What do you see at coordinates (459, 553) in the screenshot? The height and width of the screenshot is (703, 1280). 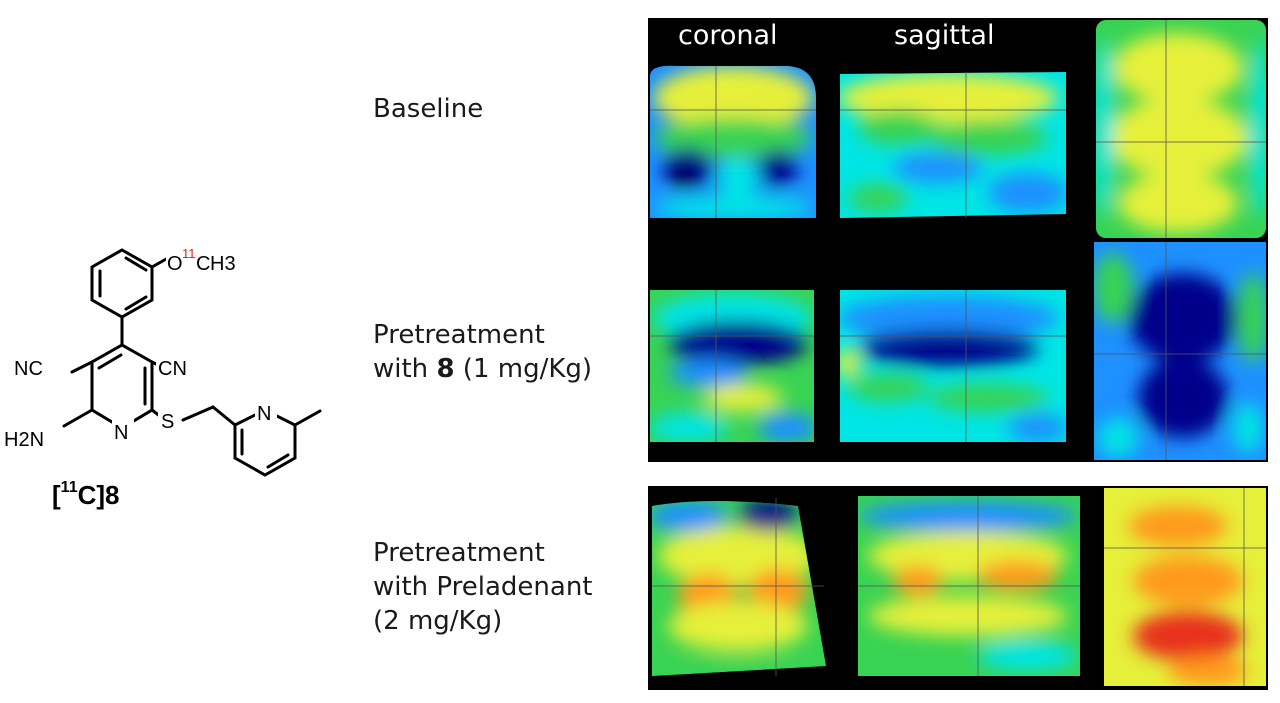 I see `preladenant-line1: Pretreatment` at bounding box center [459, 553].